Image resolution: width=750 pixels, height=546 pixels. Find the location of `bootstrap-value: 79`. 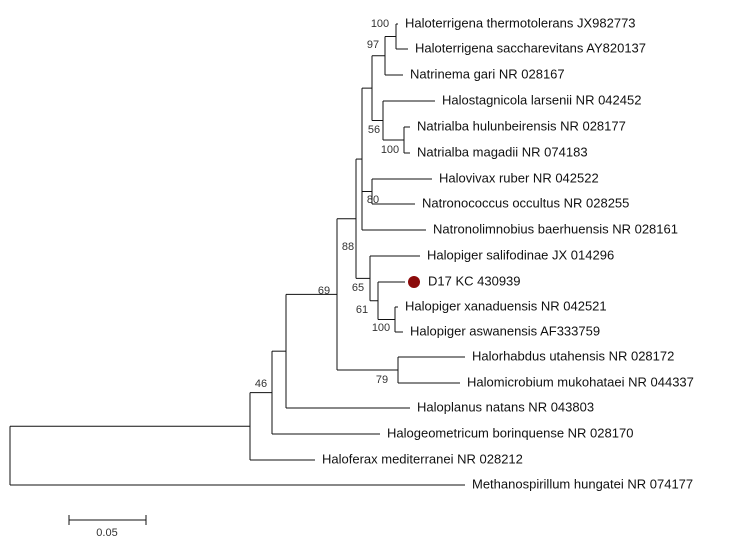

bootstrap-value: 79 is located at coordinates (382, 380).